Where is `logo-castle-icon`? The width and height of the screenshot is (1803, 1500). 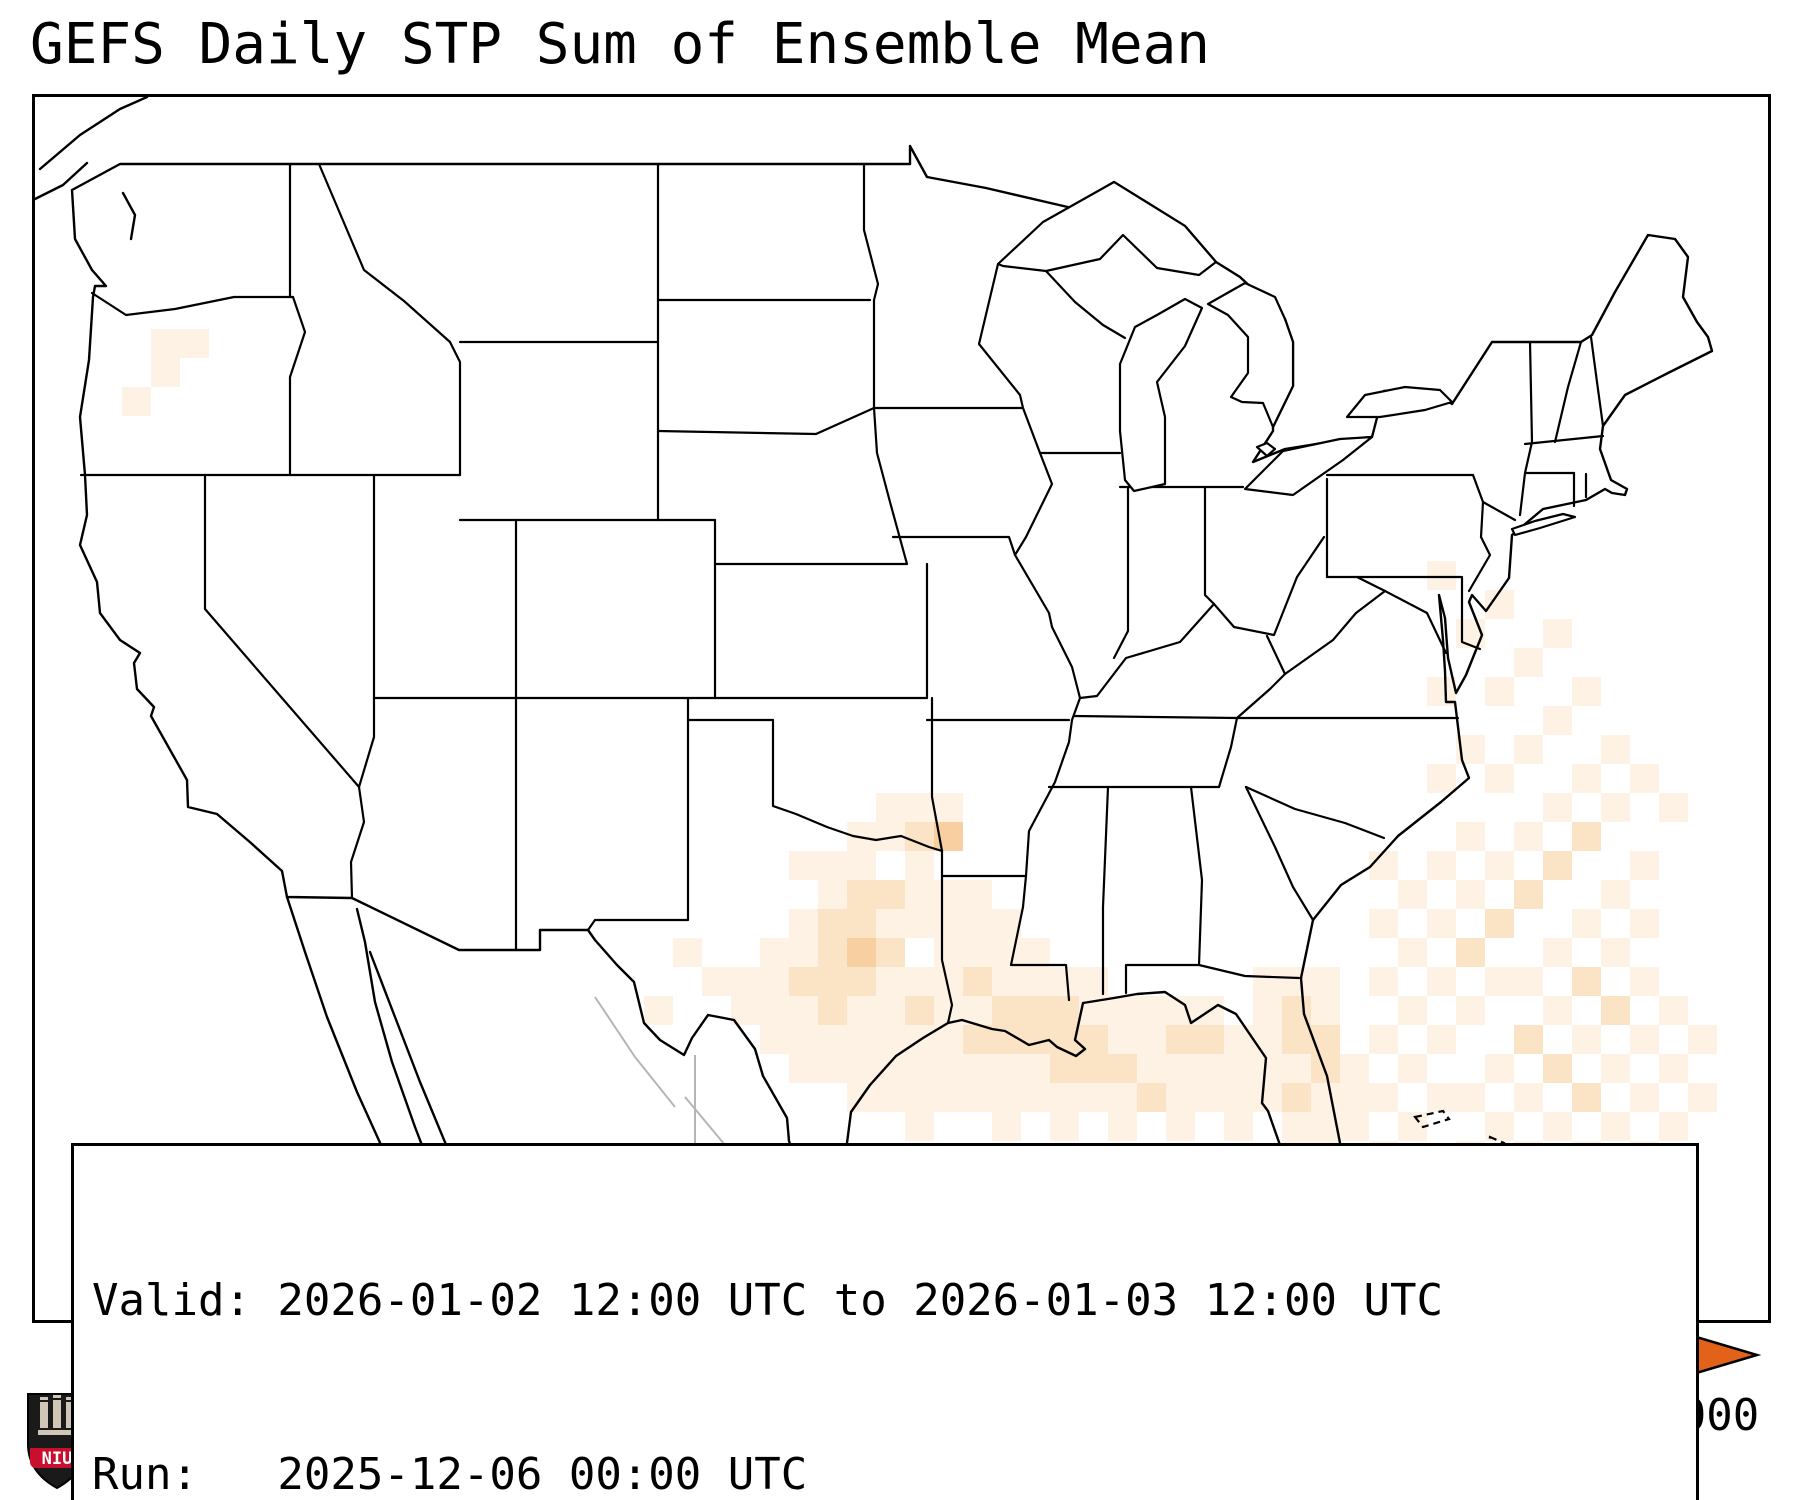
logo-castle-icon is located at coordinates (57, 1415).